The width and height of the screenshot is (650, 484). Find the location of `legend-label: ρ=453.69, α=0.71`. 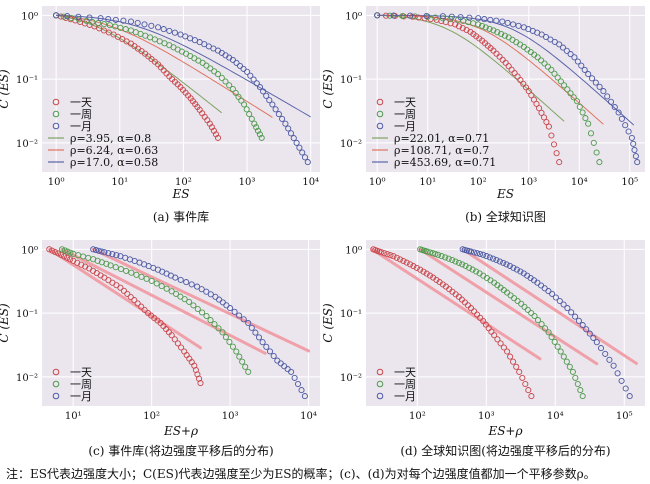

legend-label: ρ=453.69, α=0.71 is located at coordinates (445, 162).